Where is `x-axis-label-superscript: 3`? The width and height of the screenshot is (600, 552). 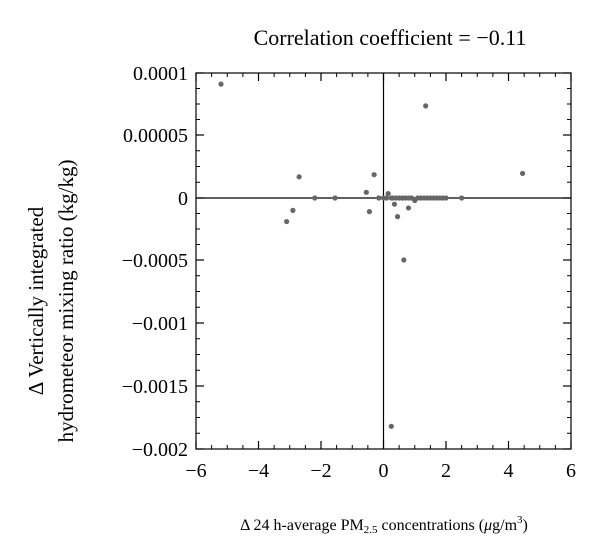
x-axis-label-superscript: 3 is located at coordinates (520, 520).